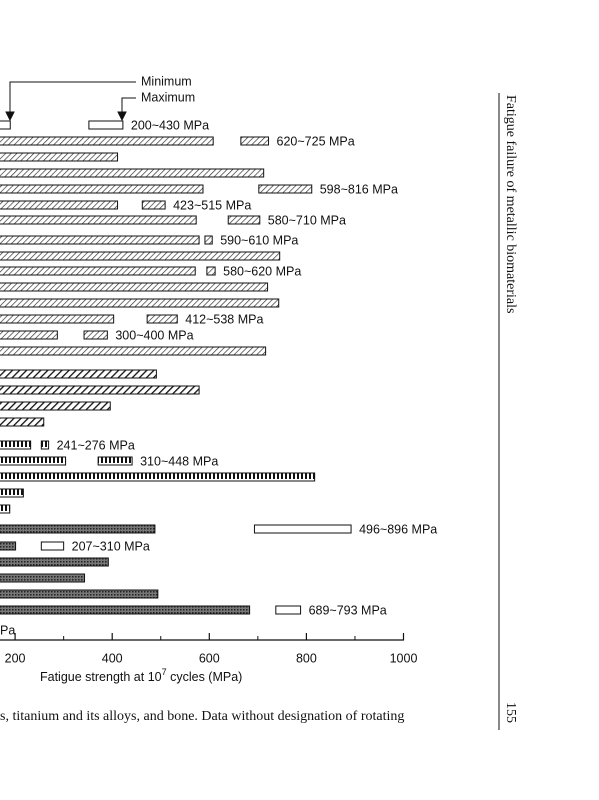  I want to click on range-label: 241~276 MPa, so click(96, 445).